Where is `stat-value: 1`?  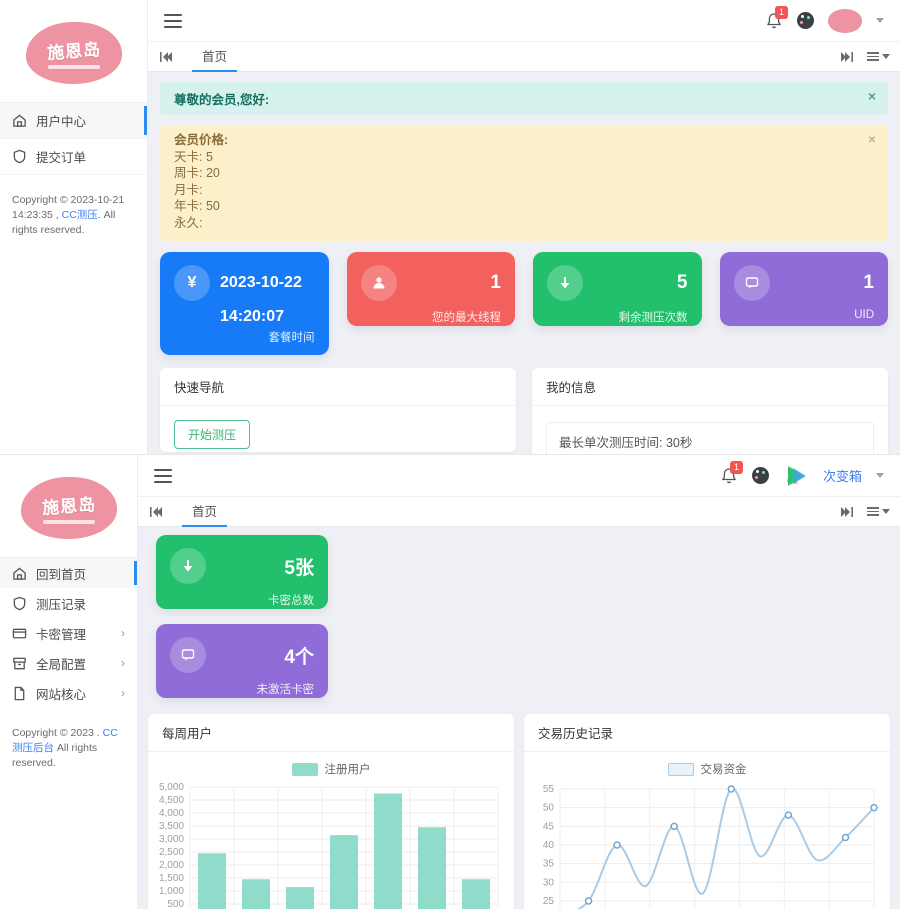
stat-value: 1 is located at coordinates (495, 282).